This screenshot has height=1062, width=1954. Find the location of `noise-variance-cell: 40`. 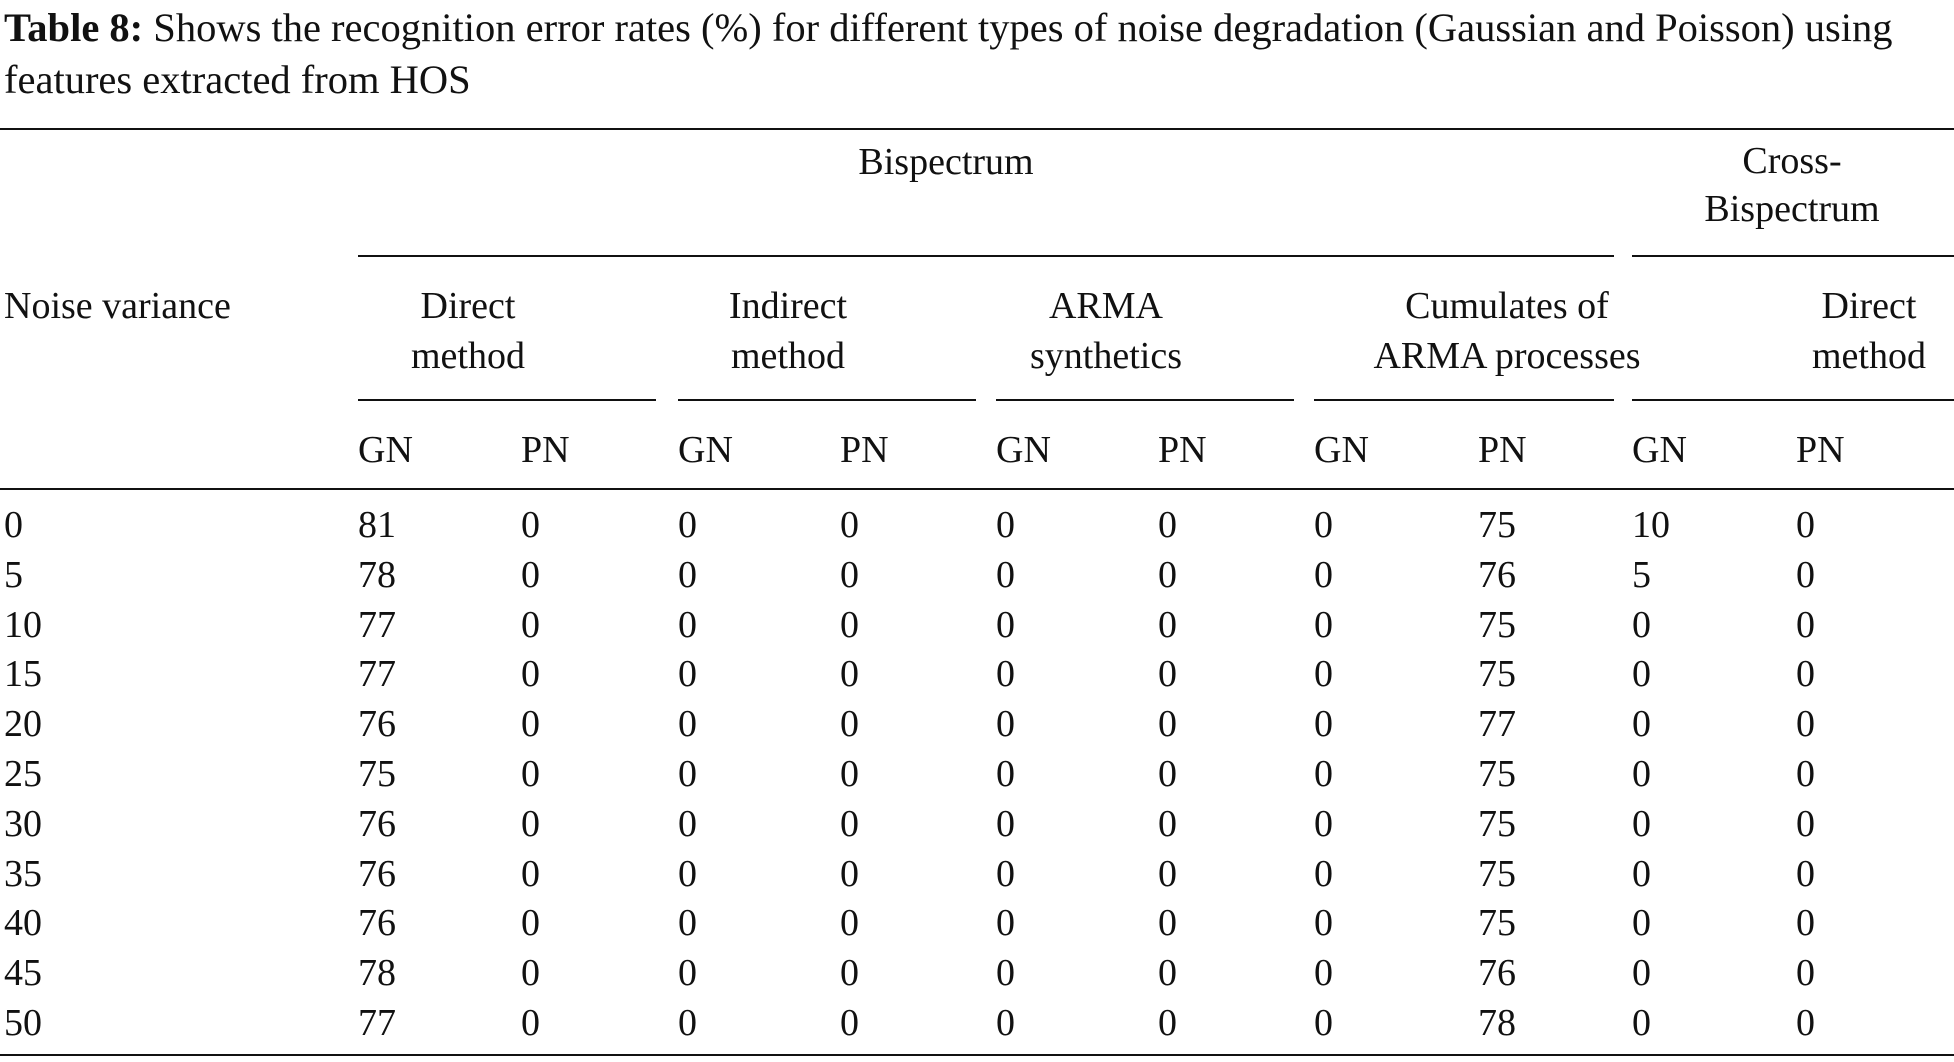

noise-variance-cell: 40 is located at coordinates (23, 923).